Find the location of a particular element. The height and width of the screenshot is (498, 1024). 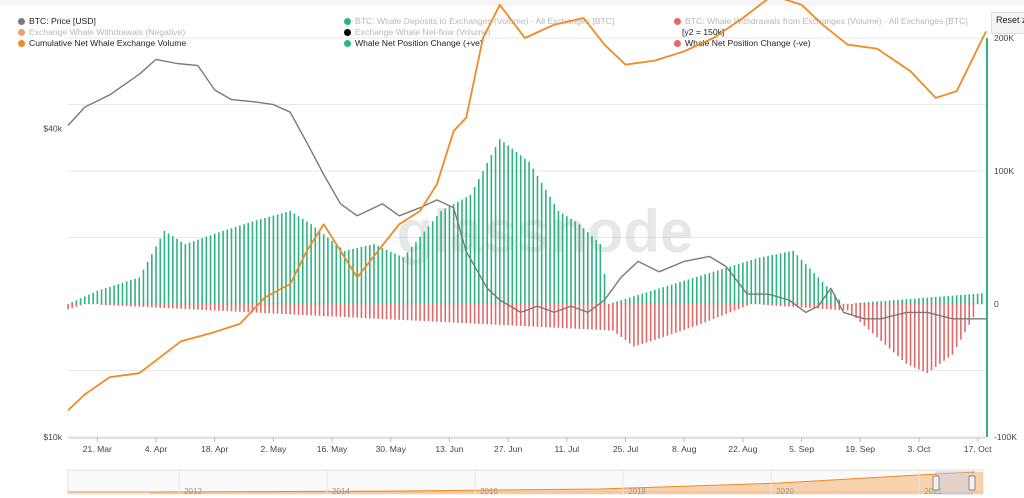

legend-item-price: BTC: Price [USD] is located at coordinates (57, 21).